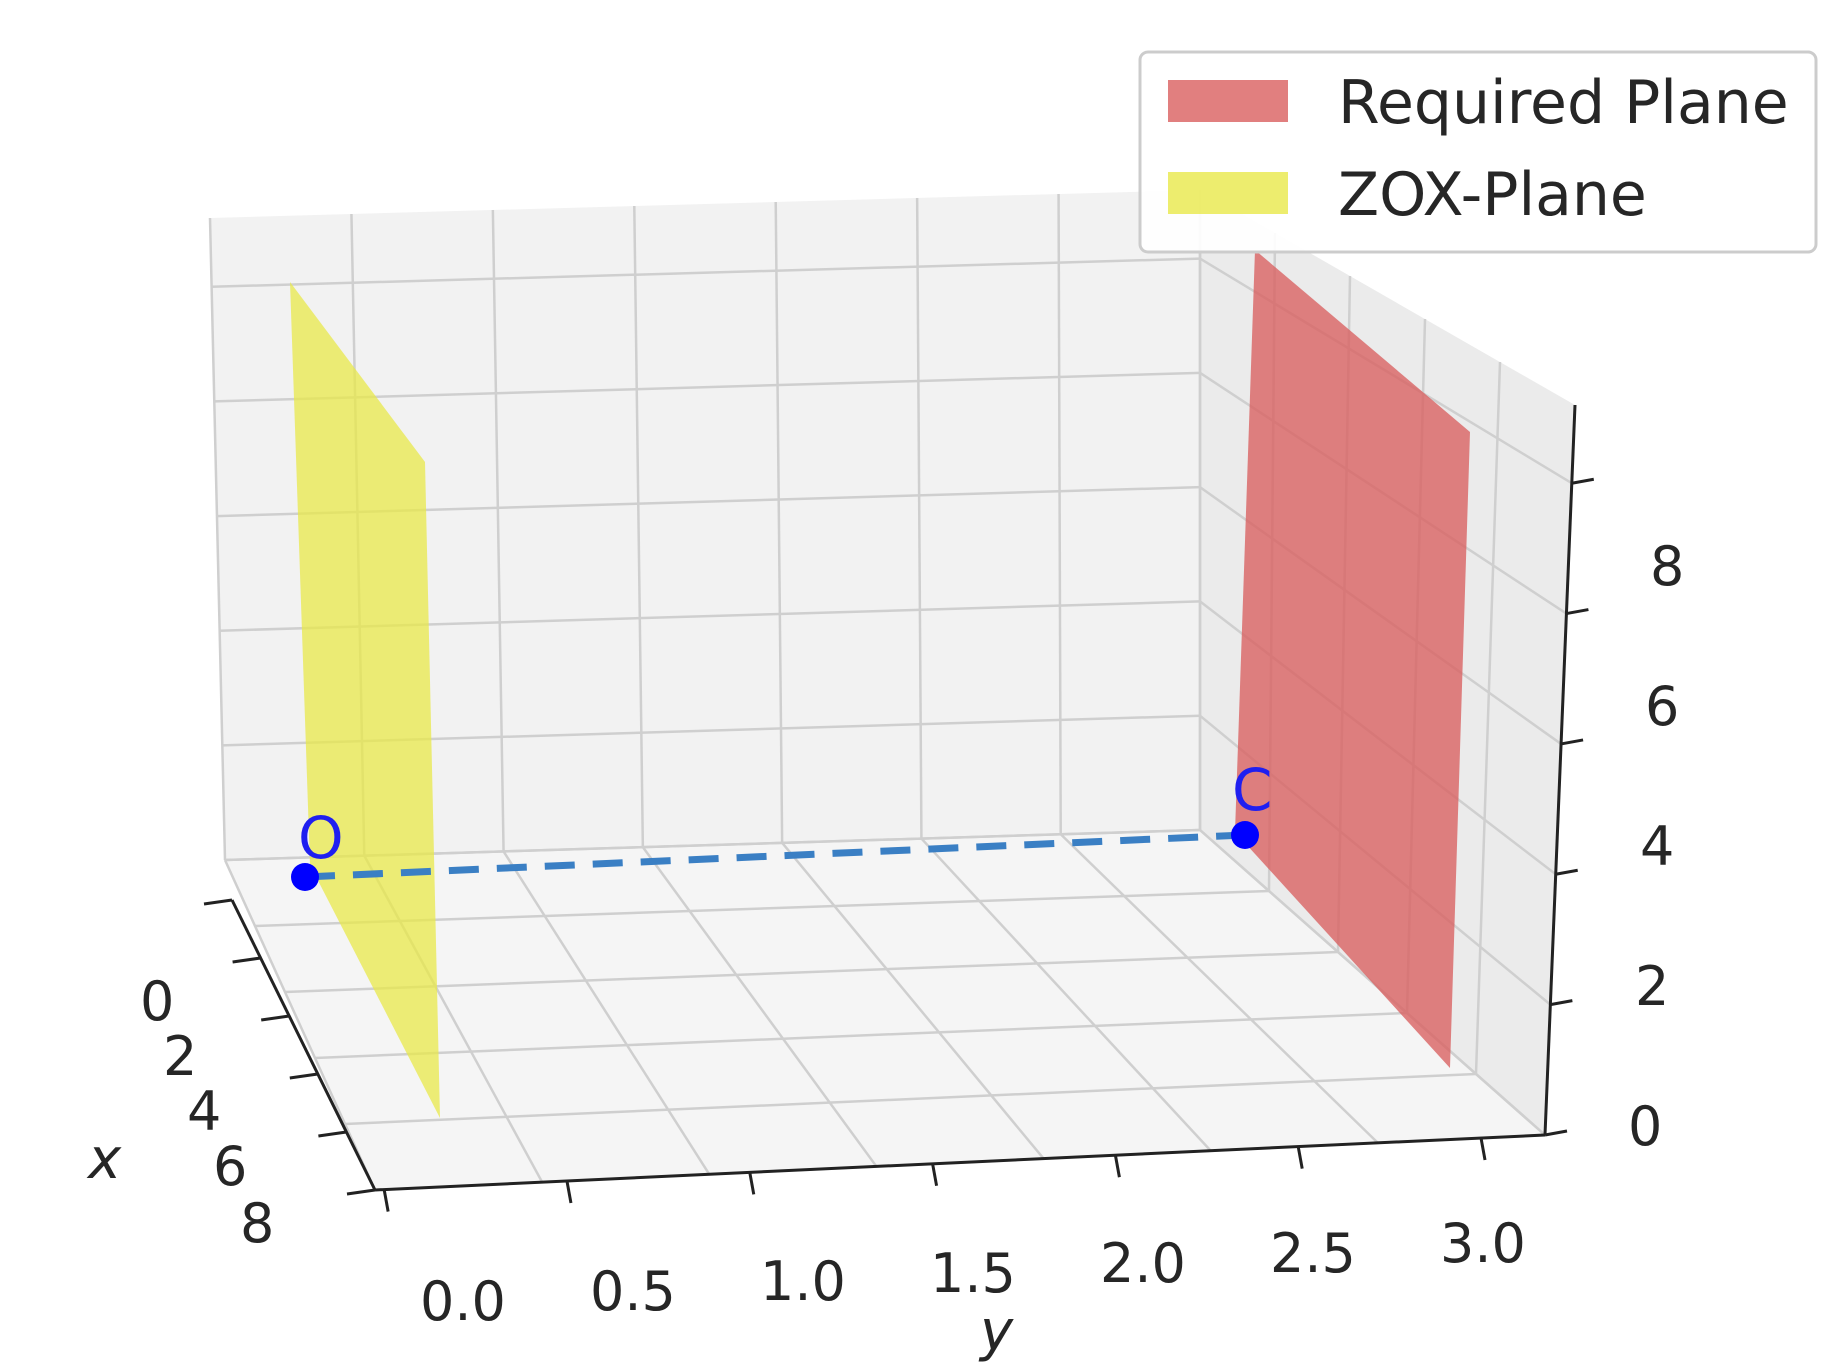 The image size is (1832, 1372). I want to click on z-tick-label: 2, so click(1652, 986).